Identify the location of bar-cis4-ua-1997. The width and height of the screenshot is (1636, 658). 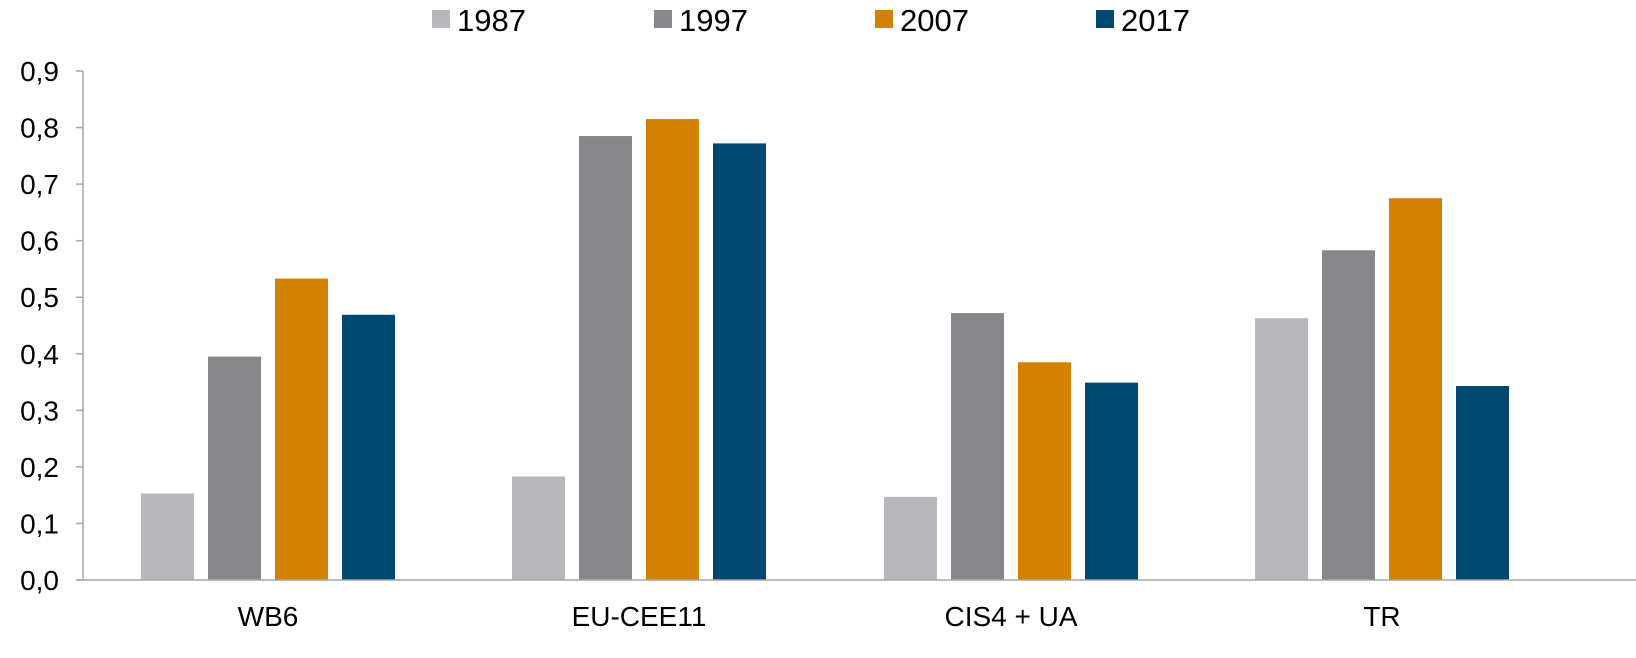
(977, 446).